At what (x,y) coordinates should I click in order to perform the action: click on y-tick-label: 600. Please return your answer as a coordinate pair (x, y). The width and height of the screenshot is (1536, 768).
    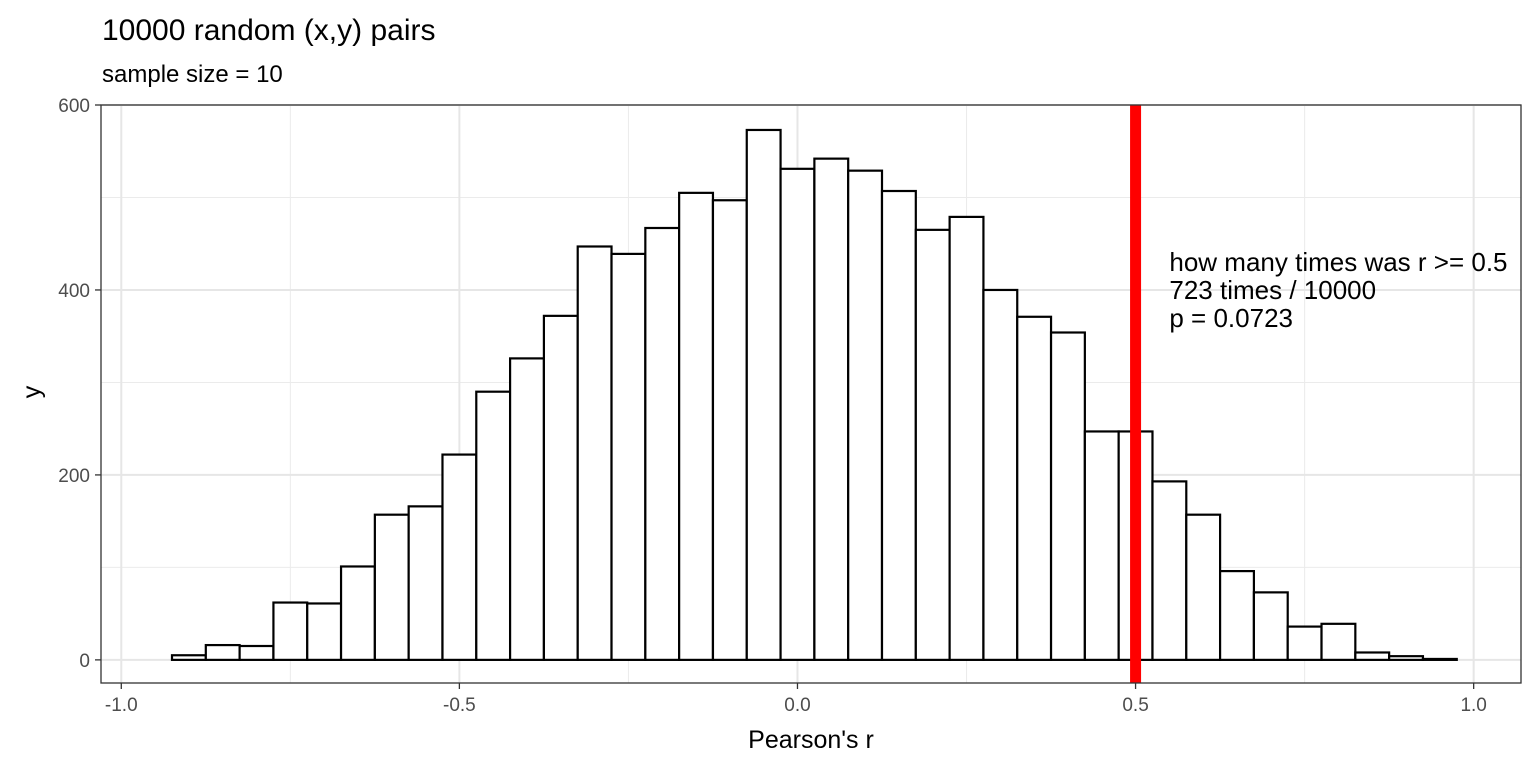
    Looking at the image, I should click on (74, 106).